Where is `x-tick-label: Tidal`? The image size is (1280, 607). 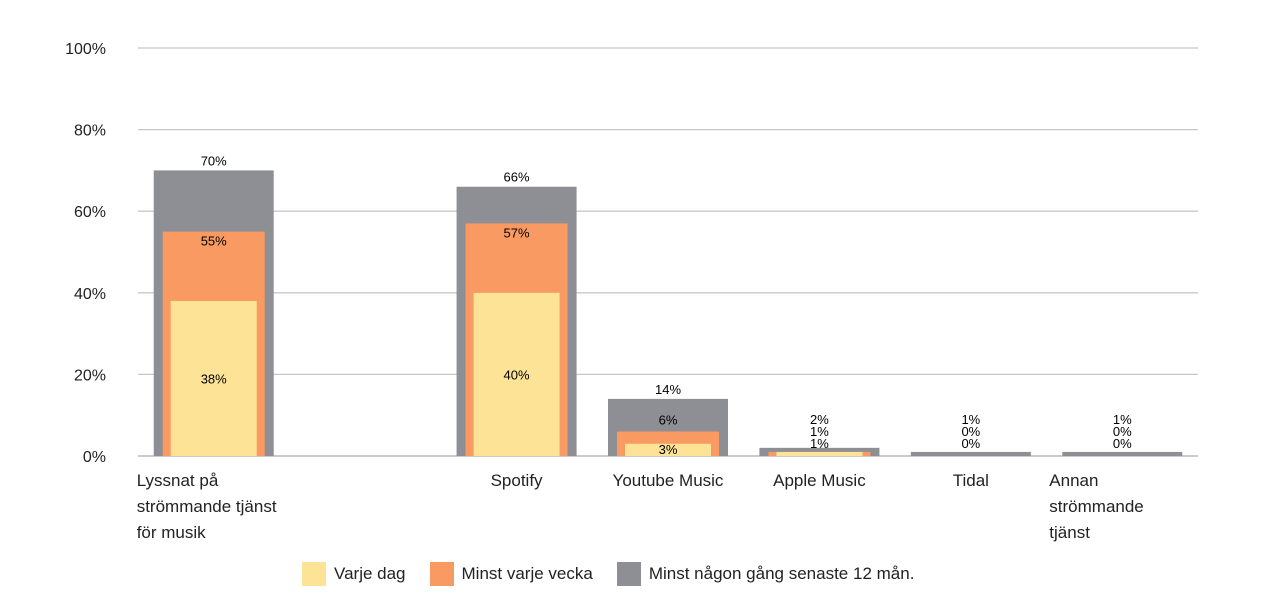 x-tick-label: Tidal is located at coordinates (971, 480).